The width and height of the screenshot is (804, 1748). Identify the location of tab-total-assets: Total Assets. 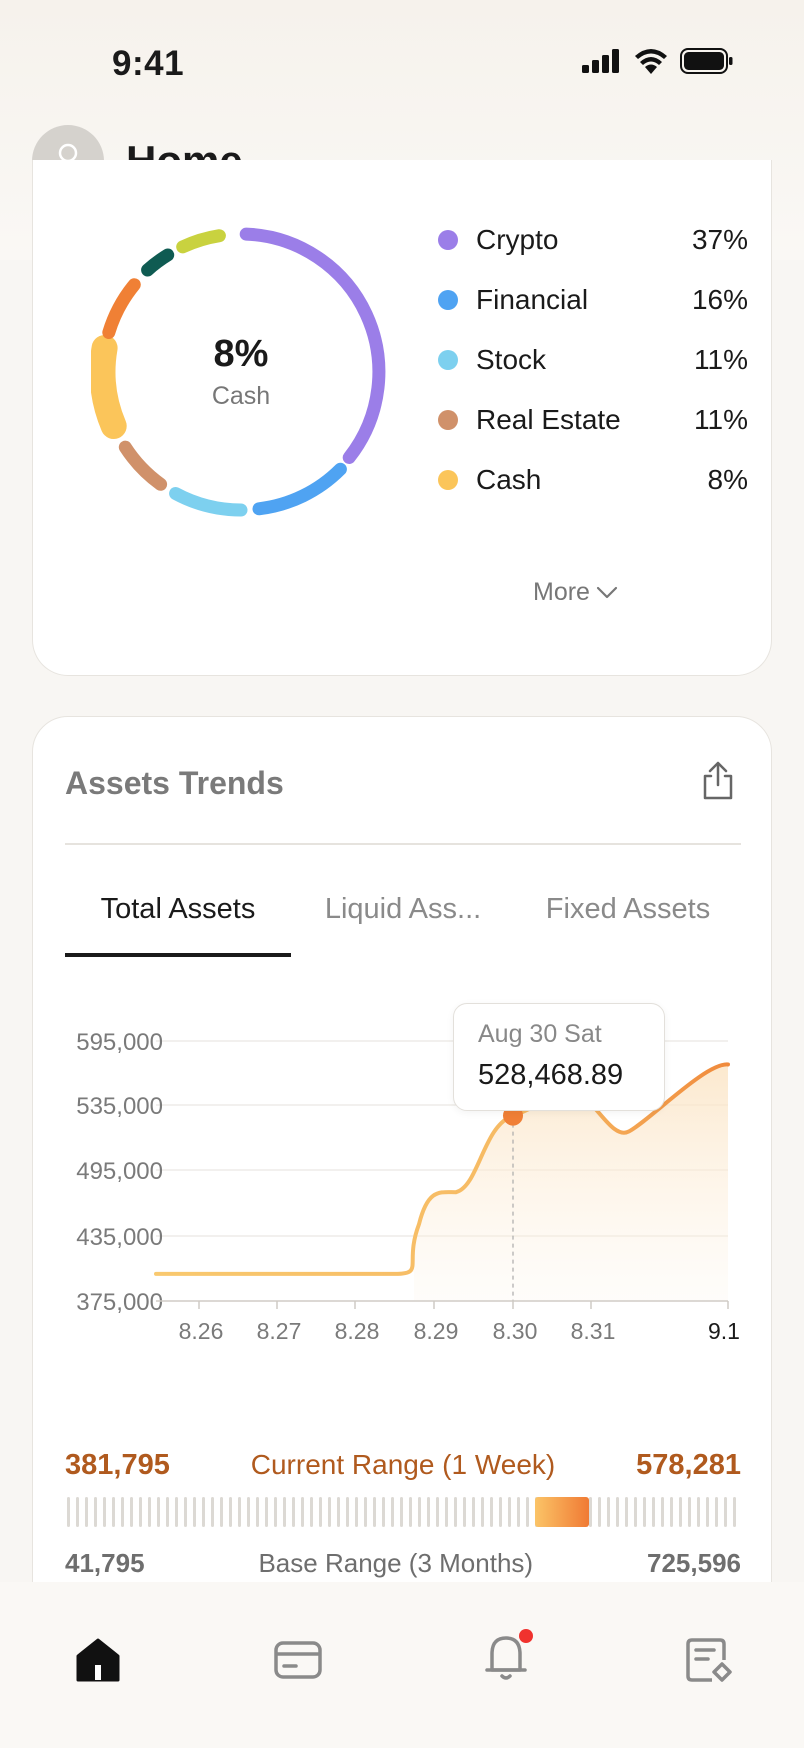
(178, 925).